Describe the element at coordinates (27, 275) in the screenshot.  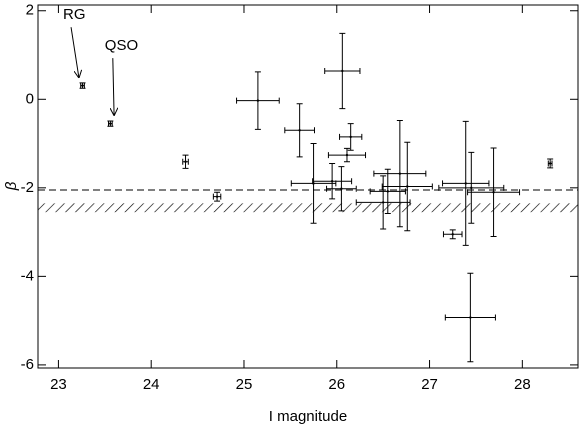
I see `y-tick-label: -4` at that location.